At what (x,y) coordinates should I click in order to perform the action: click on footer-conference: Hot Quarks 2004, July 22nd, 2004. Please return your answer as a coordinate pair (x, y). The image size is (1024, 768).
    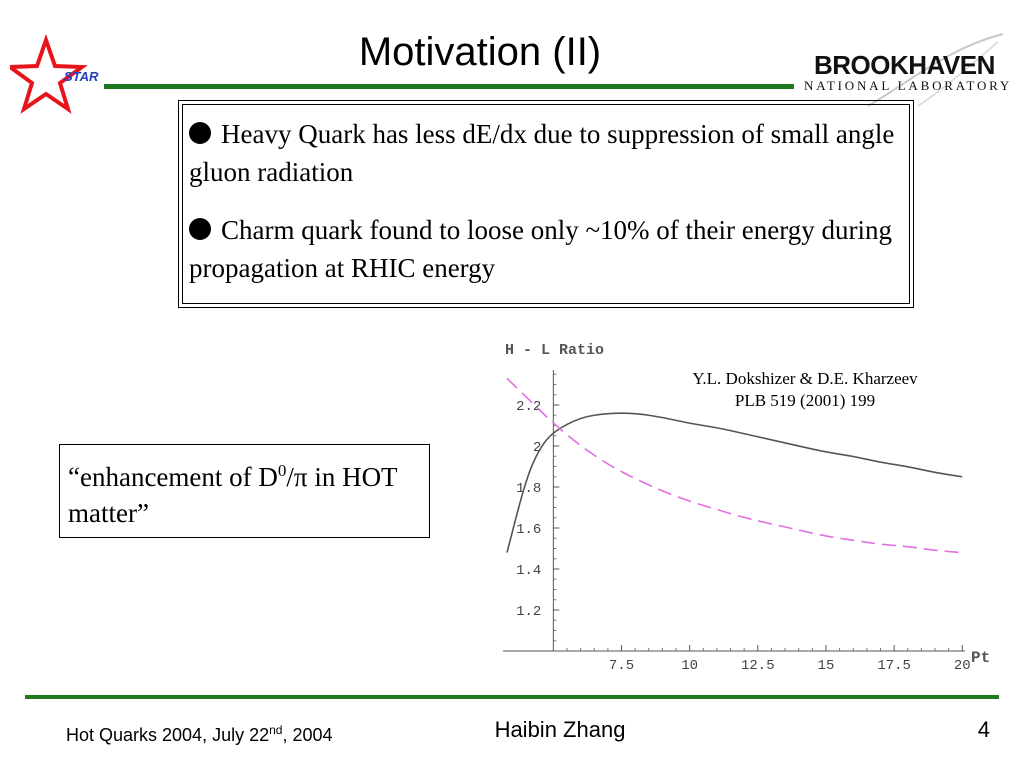
    Looking at the image, I should click on (199, 732).